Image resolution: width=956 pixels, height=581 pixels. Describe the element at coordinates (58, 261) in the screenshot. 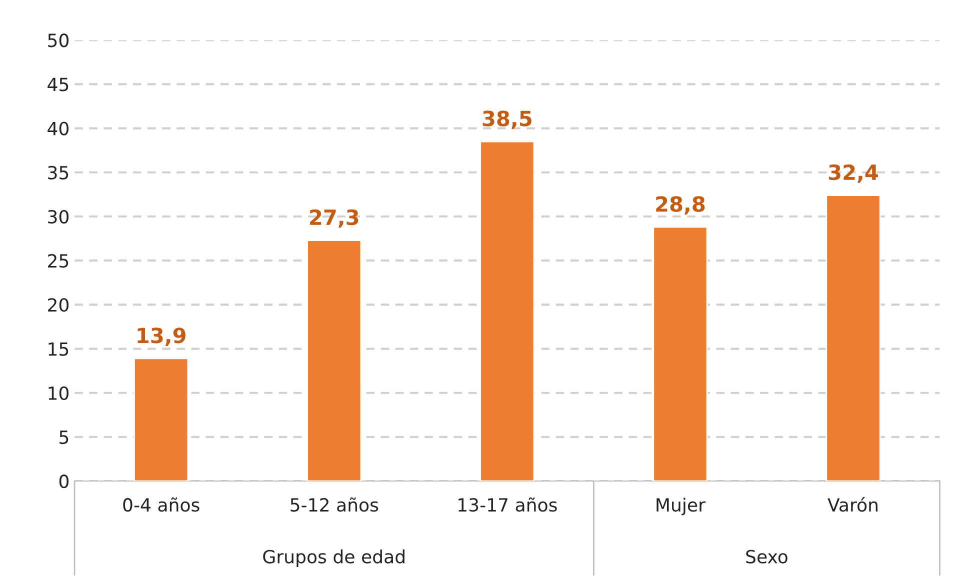

I see `y-tick-label: 25` at that location.